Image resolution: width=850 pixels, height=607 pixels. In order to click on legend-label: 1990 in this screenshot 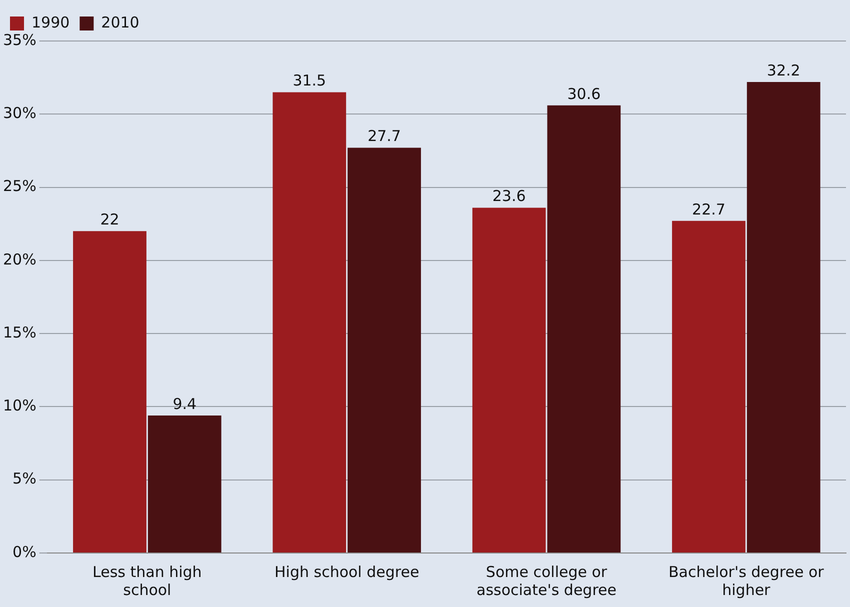, I will do `click(51, 22)`.